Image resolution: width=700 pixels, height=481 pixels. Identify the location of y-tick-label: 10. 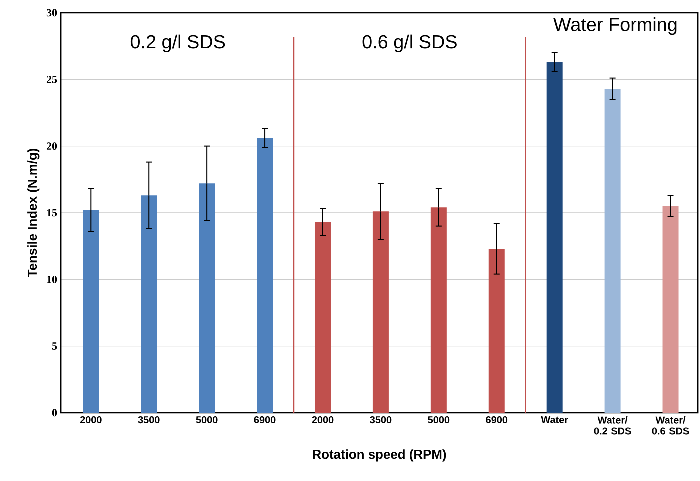
(52, 280).